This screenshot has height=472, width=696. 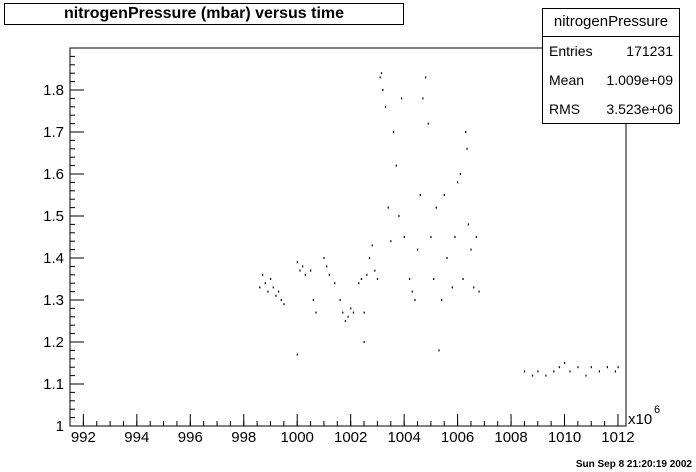 What do you see at coordinates (565, 109) in the screenshot?
I see `stats-label: RMS` at bounding box center [565, 109].